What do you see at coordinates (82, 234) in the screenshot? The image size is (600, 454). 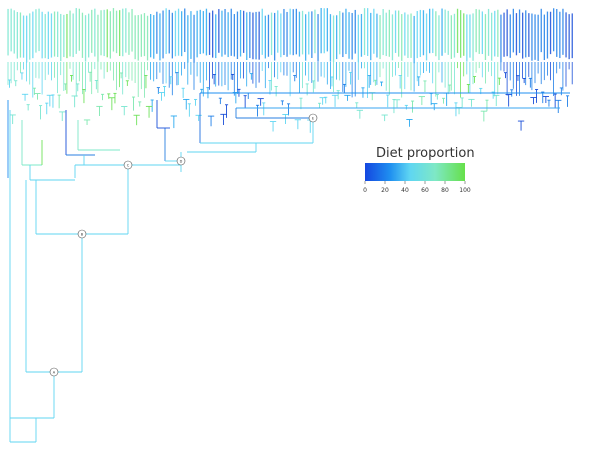 I see `node-marker-b-label: B` at bounding box center [82, 234].